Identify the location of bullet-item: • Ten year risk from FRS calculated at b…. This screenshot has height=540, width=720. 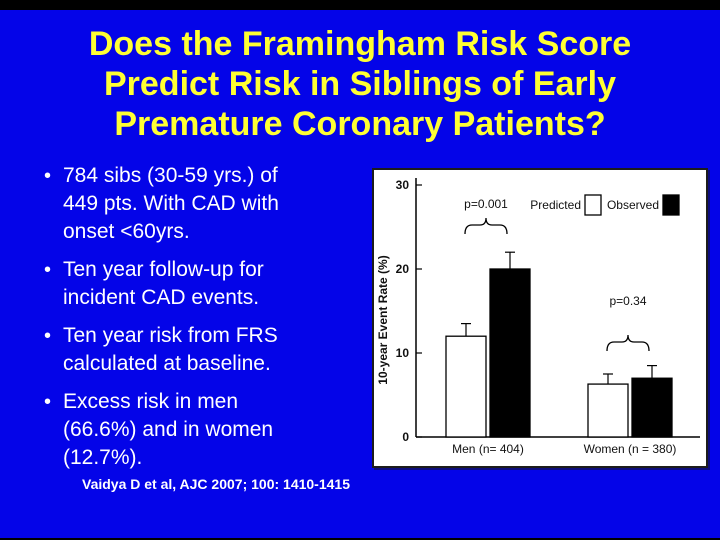
(199, 350).